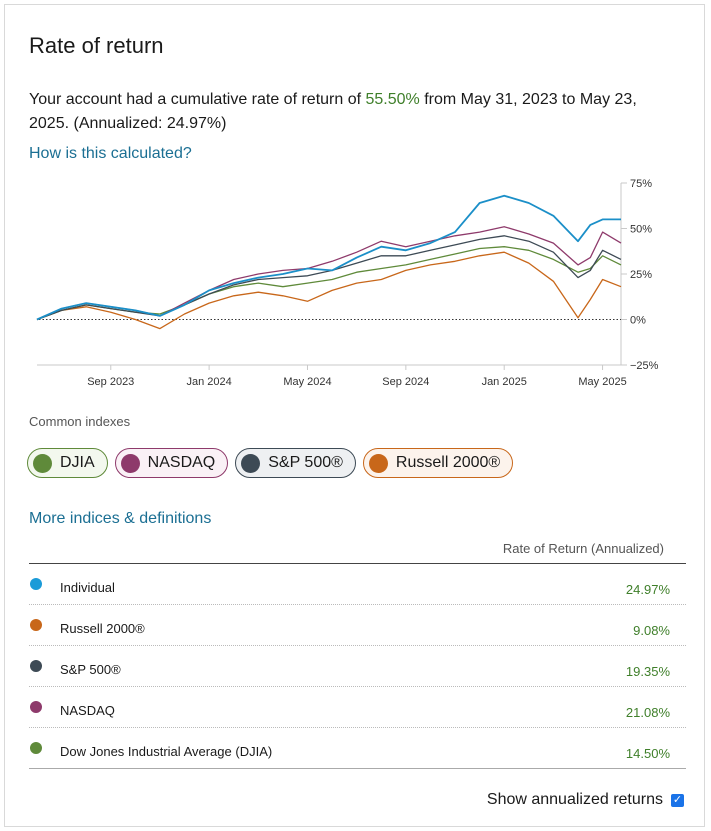  I want to click on sp500-row-dot-icon, so click(36, 666).